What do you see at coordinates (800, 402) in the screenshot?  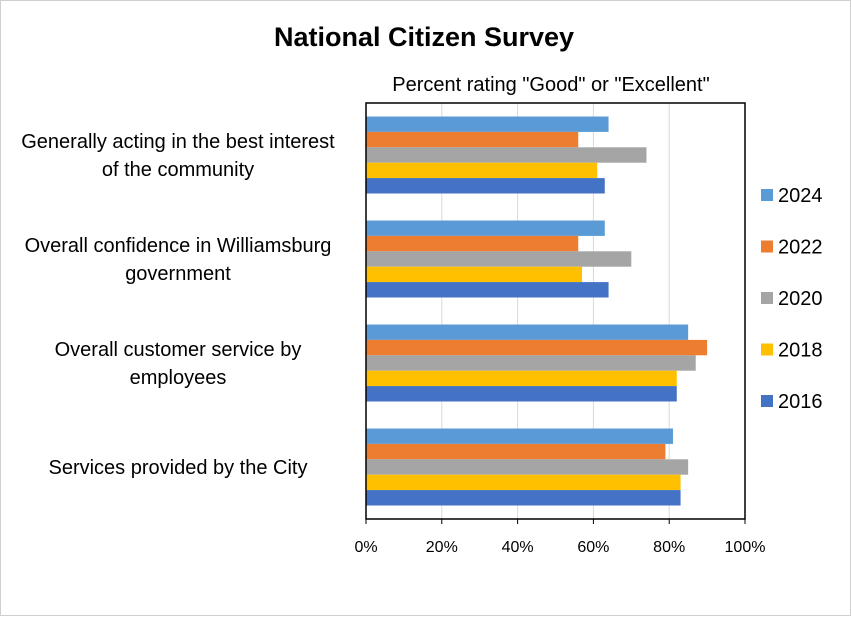 I see `legend-label: 2016` at bounding box center [800, 402].